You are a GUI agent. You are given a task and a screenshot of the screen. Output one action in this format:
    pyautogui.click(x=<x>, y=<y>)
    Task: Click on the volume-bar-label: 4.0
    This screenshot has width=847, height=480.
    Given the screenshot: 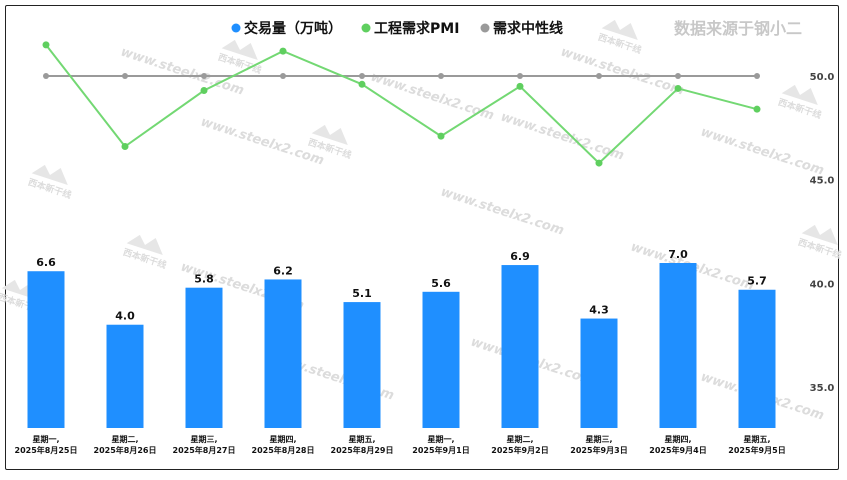 What is the action you would take?
    pyautogui.click(x=125, y=316)
    